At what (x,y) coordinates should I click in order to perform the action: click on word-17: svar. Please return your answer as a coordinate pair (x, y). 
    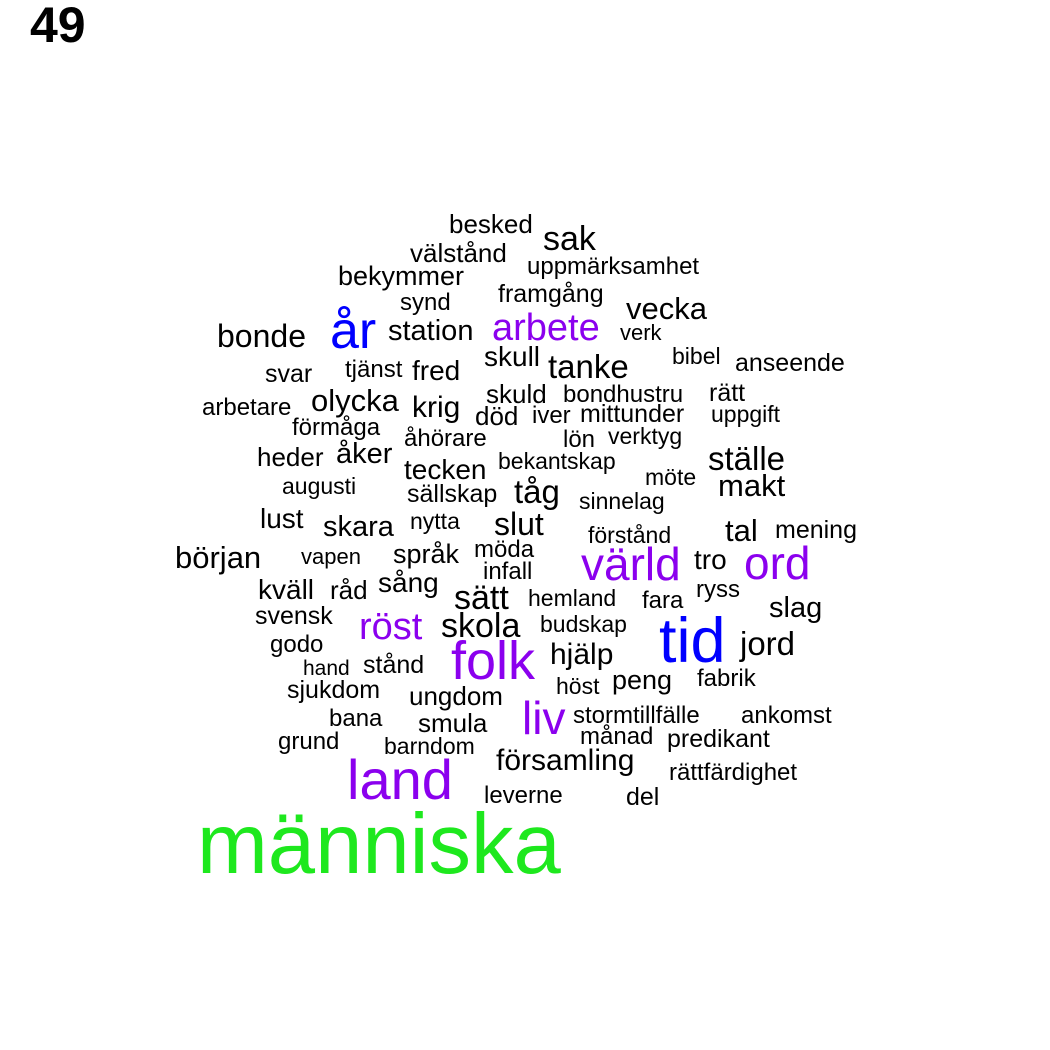
    Looking at the image, I should click on (289, 374).